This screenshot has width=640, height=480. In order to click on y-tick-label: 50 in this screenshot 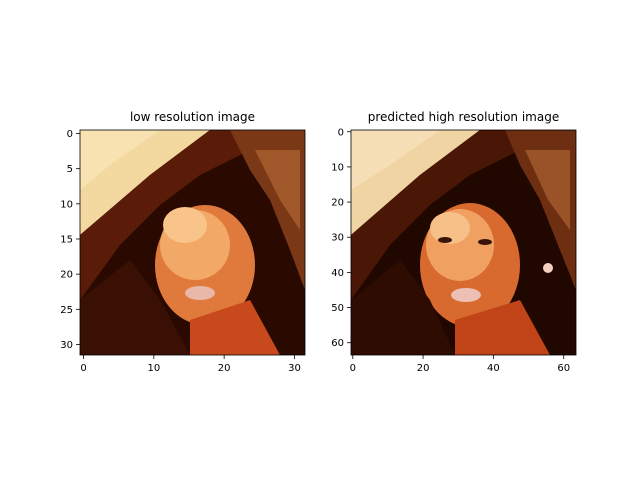, I will do `click(337, 308)`.